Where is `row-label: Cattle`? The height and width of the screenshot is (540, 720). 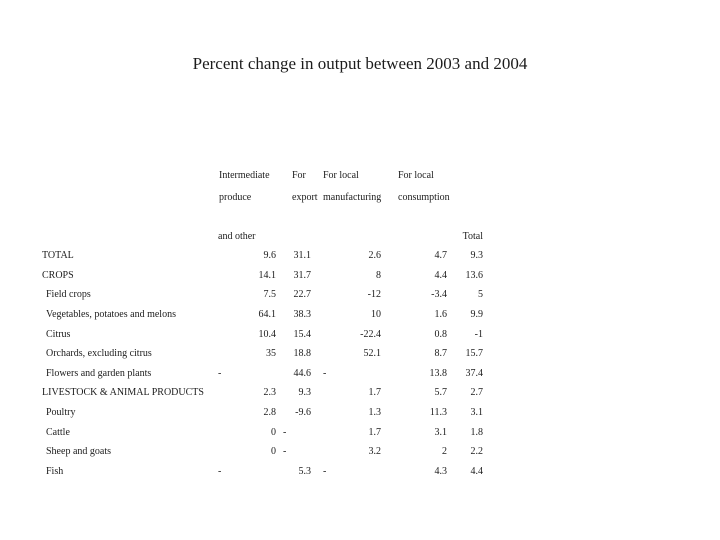
row-label: Cattle is located at coordinates (58, 432).